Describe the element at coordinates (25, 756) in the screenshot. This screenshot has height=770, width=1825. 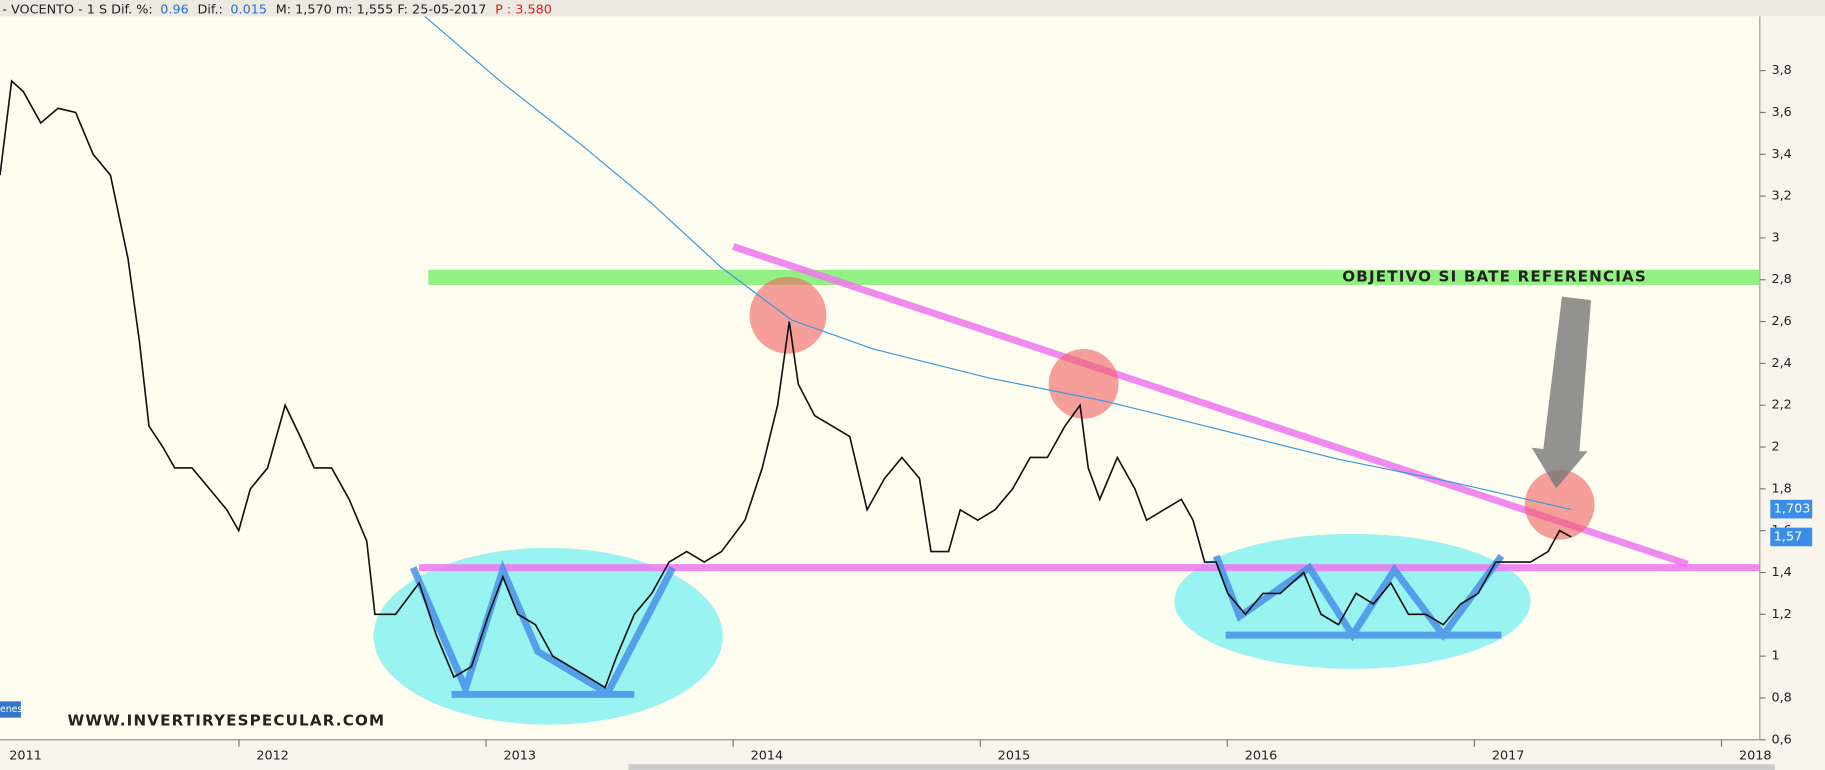
I see `x-tick-label: 2011` at that location.